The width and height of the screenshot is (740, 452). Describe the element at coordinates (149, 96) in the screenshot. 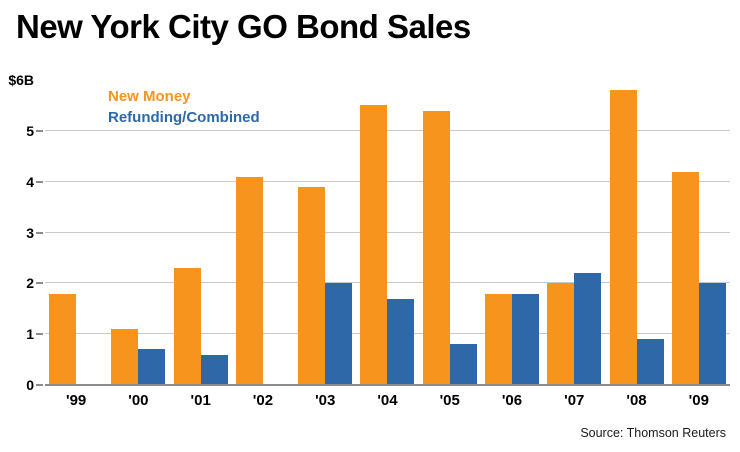

I see `legend-new-money: New Money` at that location.